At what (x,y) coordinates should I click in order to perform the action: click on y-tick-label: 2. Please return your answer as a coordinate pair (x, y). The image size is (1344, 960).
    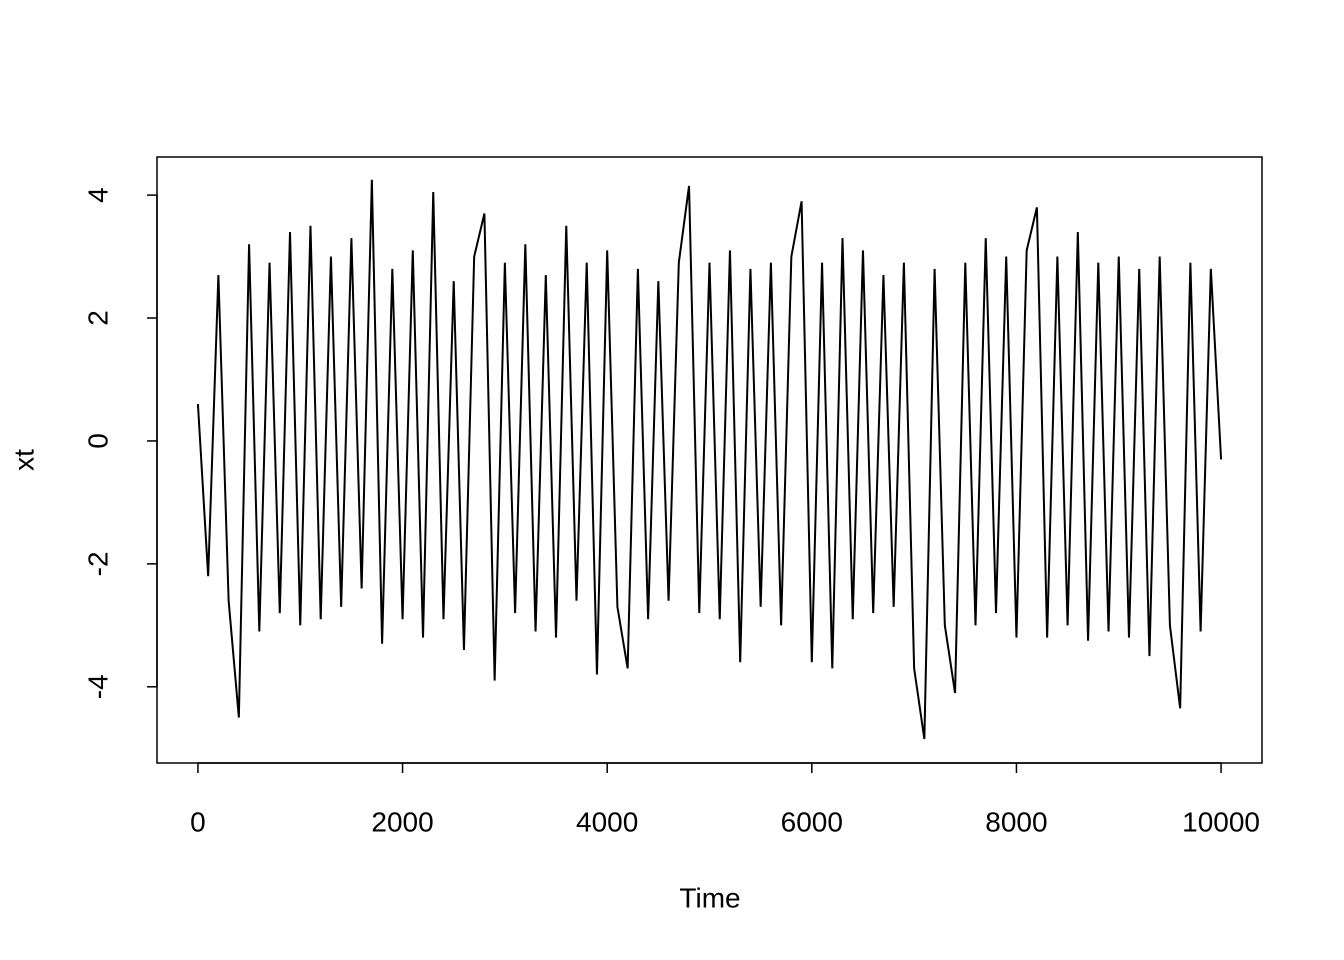
    Looking at the image, I should click on (97, 318).